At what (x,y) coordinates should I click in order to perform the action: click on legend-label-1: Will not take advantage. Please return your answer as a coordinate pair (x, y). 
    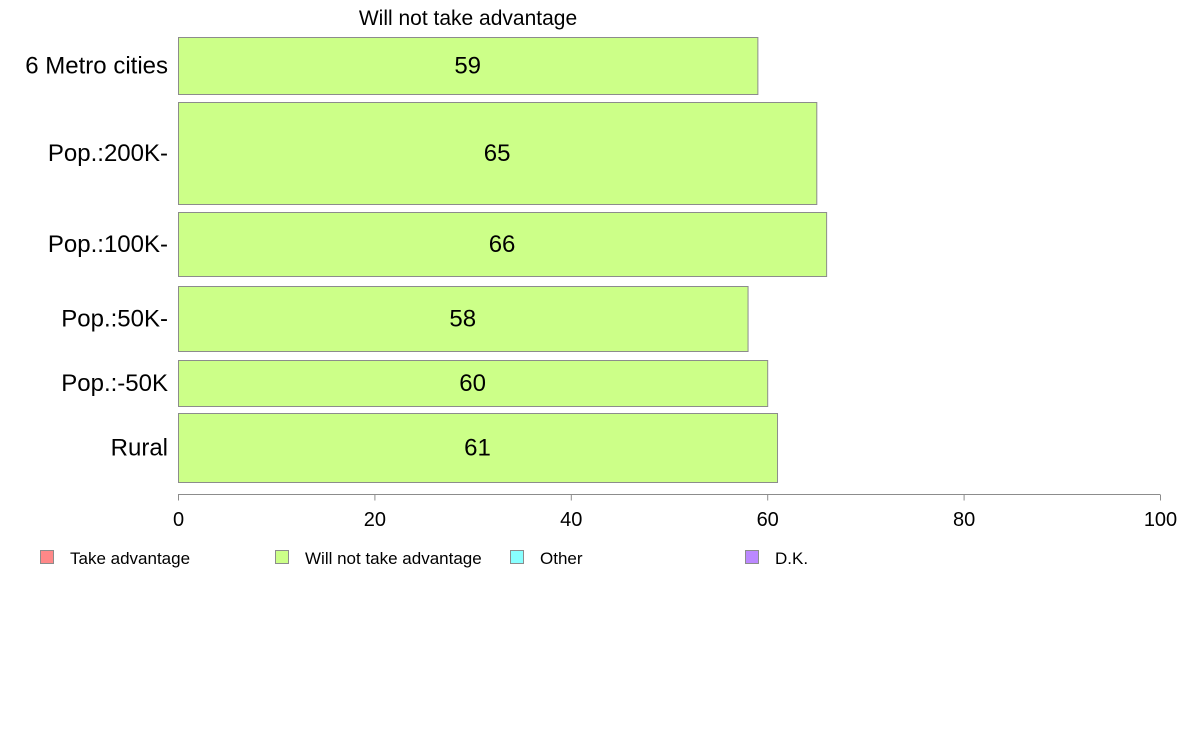
    Looking at the image, I should click on (393, 558).